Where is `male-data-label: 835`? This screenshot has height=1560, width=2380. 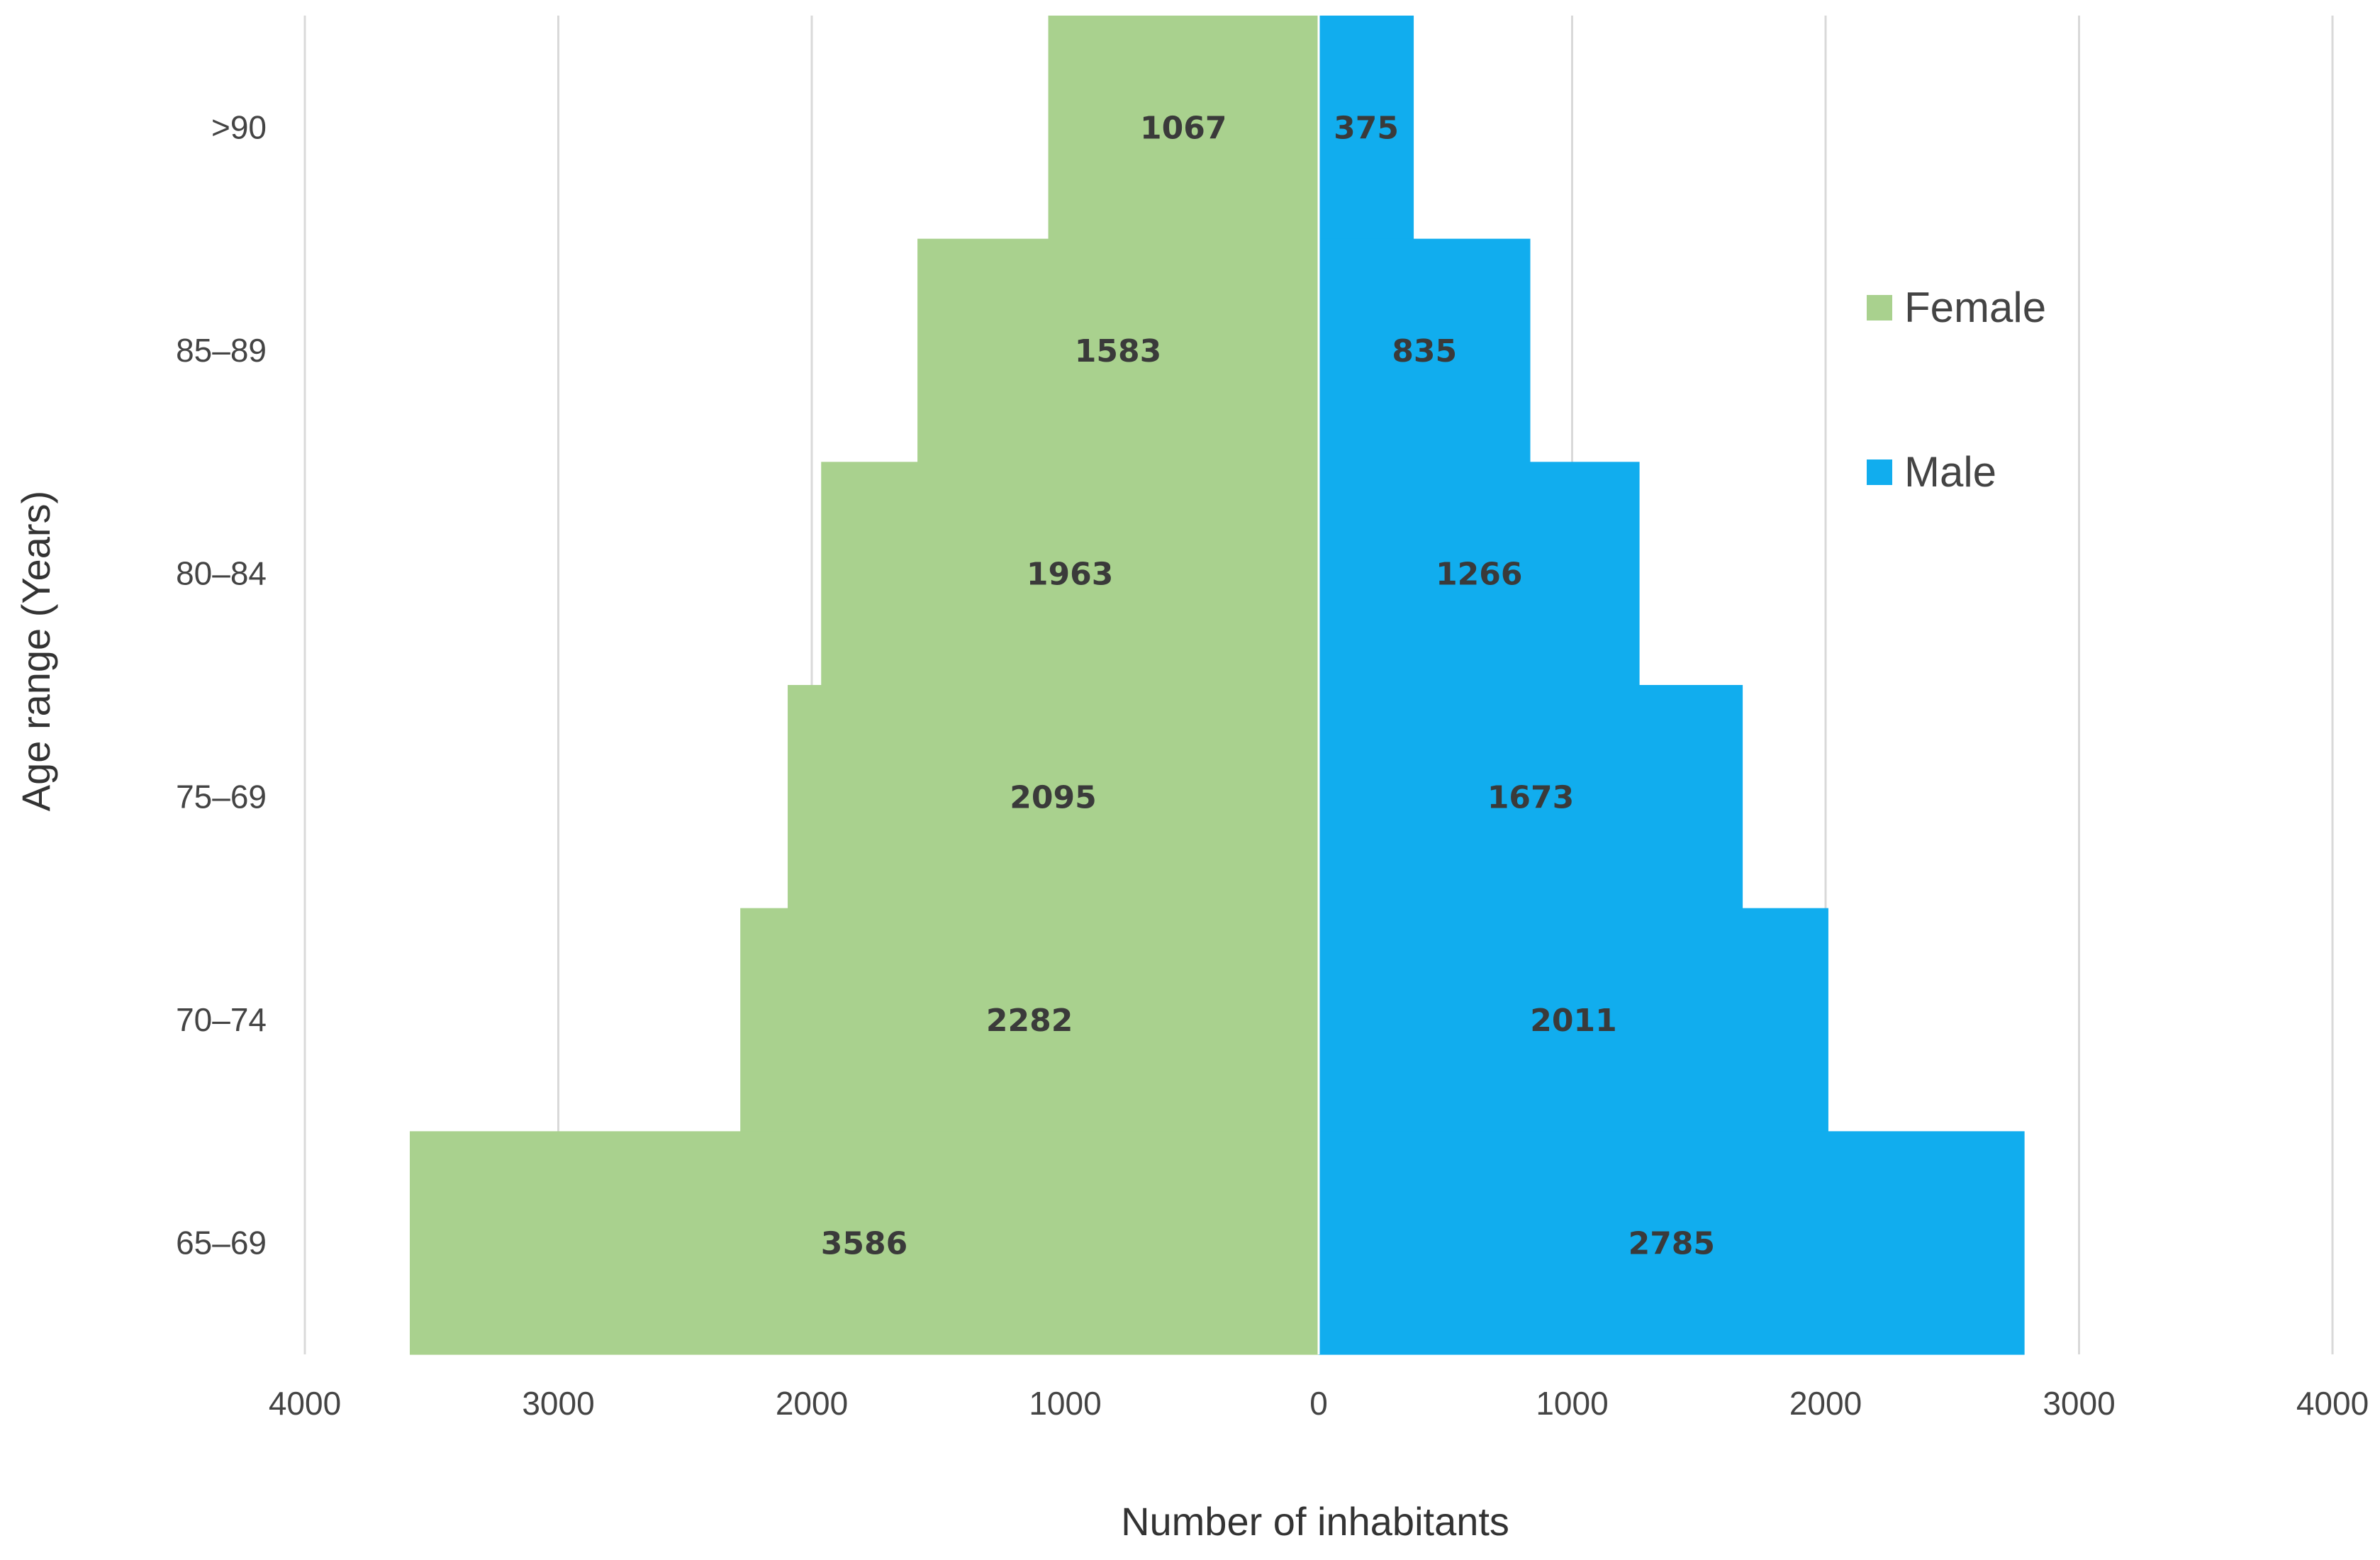
male-data-label: 835 is located at coordinates (1424, 351).